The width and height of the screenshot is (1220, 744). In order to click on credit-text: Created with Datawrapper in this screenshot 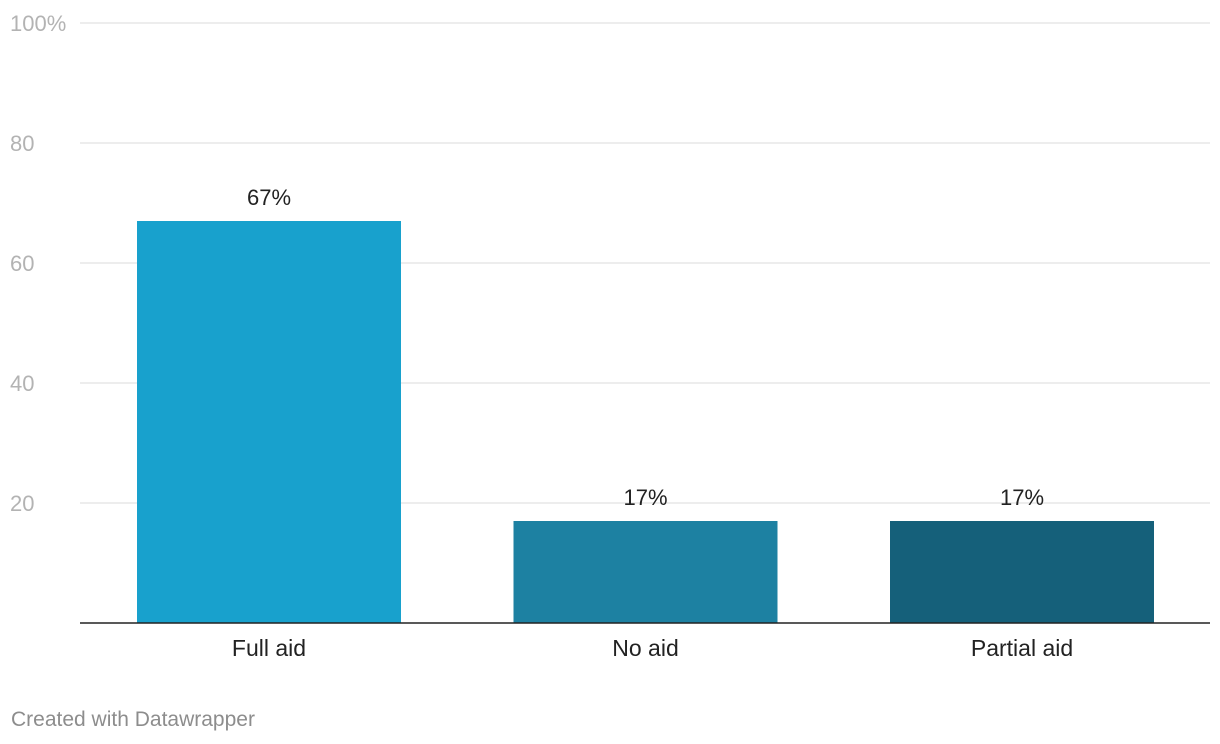, I will do `click(133, 719)`.